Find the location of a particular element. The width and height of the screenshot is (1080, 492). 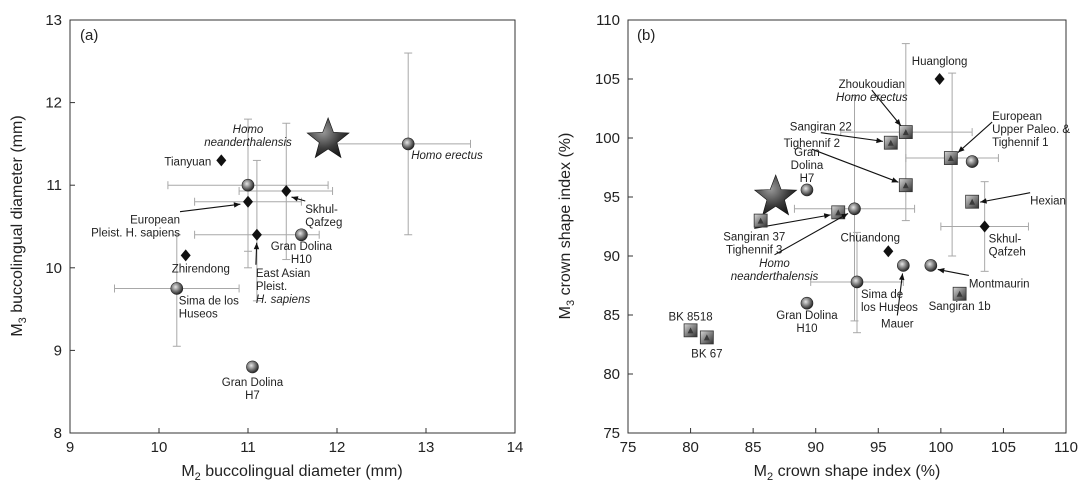

point-label: Huseos is located at coordinates (198, 314).